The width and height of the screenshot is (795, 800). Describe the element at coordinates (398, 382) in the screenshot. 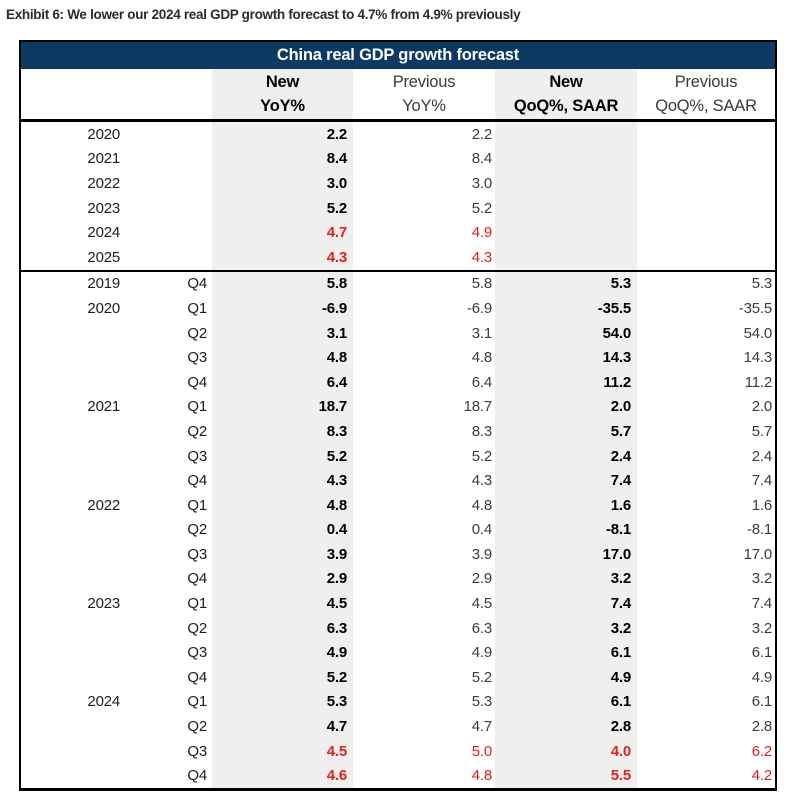

I see `table-row: Q4 6.4 6.4 11.2 11.2` at that location.